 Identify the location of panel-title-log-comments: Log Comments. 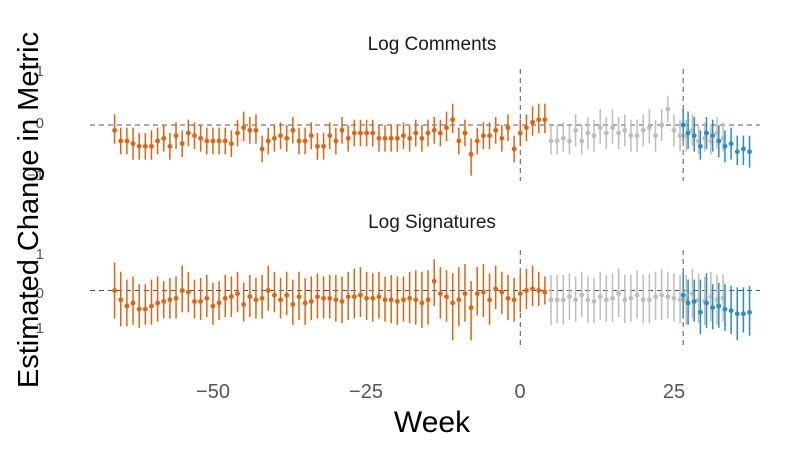
(432, 44).